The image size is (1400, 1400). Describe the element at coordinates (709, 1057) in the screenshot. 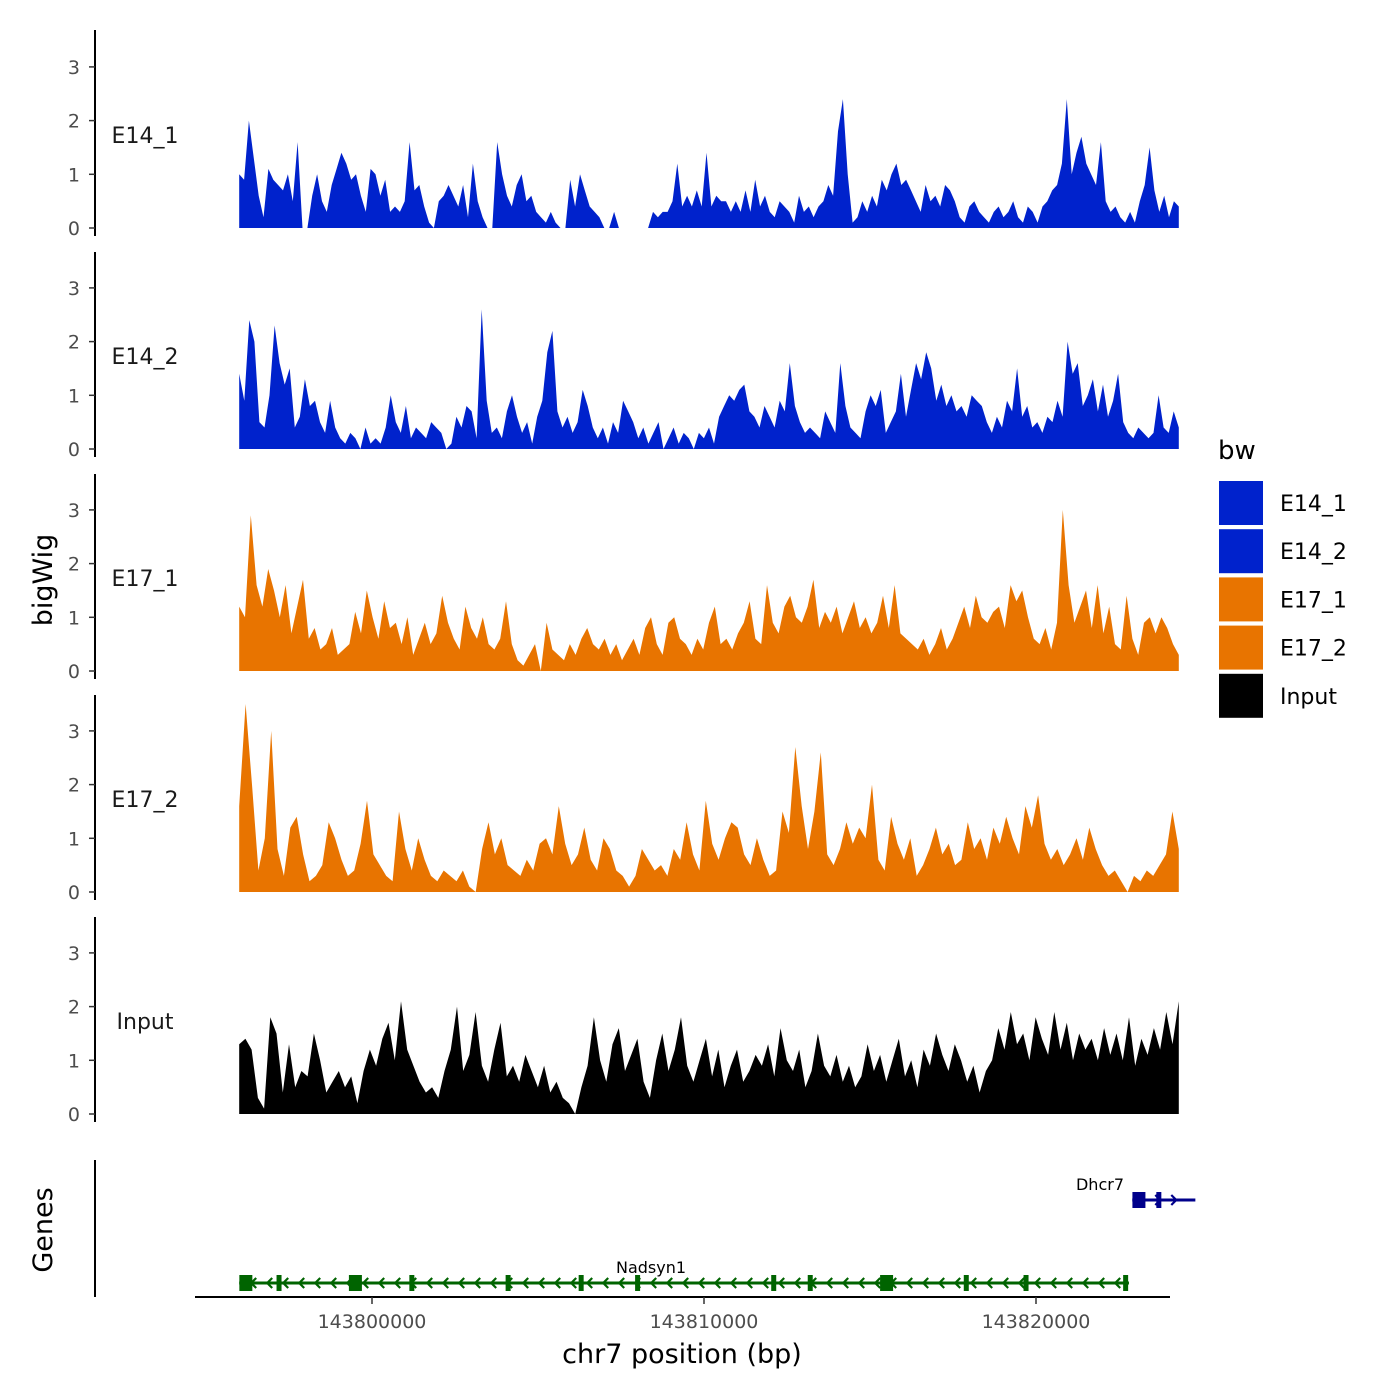

I see `coverage-area-Input` at that location.